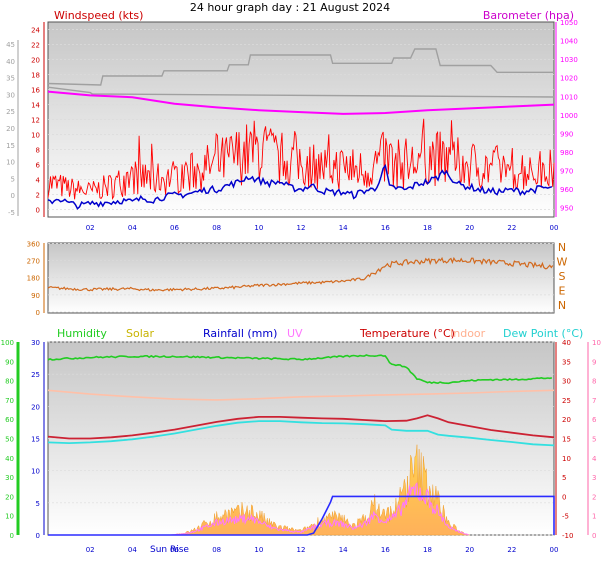  I want to click on humidity-tick-label: 0, so click(12, 536).